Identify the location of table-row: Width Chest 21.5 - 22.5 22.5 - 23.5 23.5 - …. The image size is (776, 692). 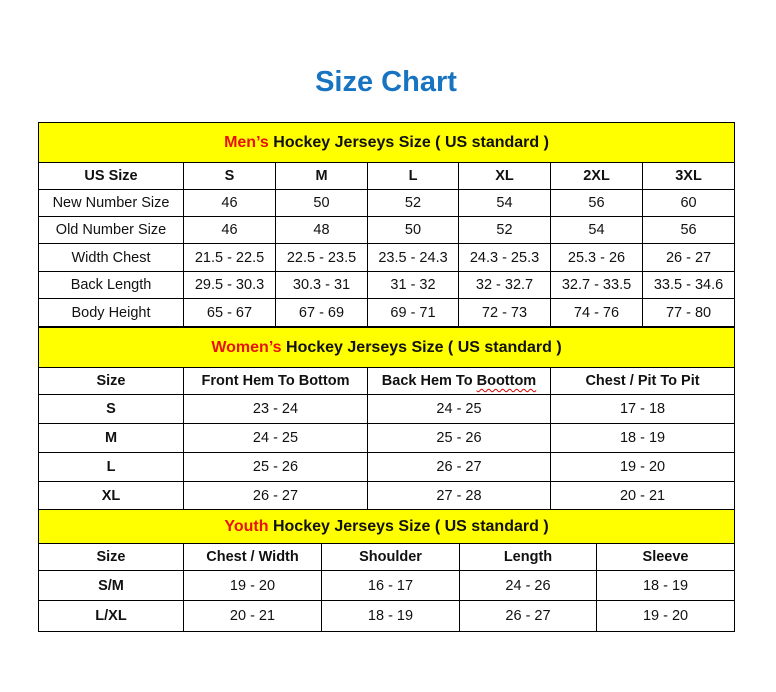
(387, 257).